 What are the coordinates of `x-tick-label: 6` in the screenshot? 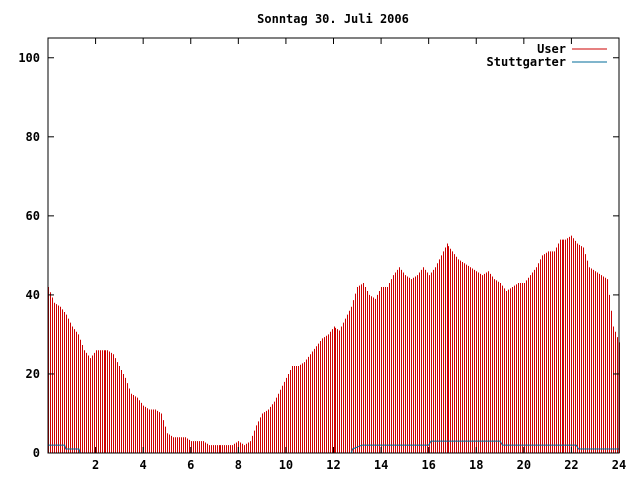 It's located at (190, 465).